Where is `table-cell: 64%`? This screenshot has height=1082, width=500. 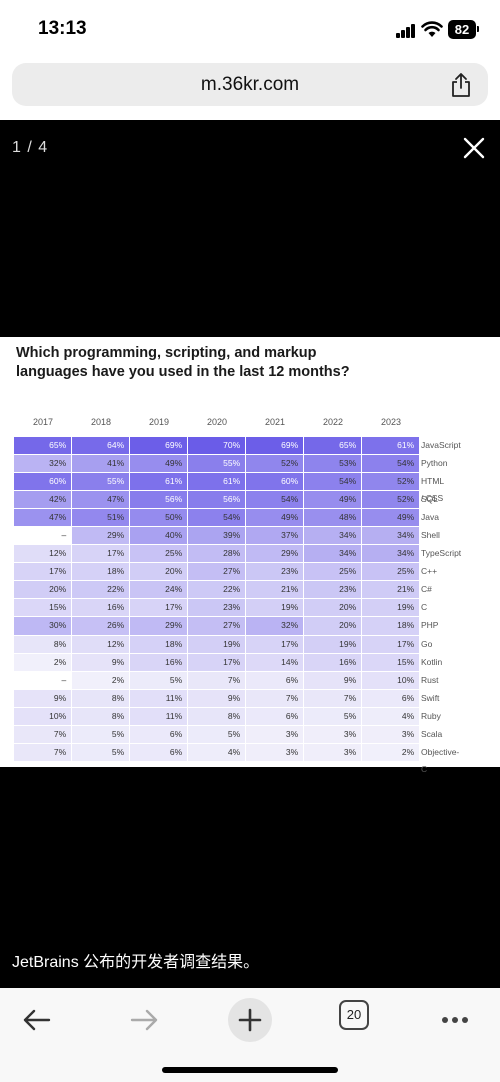 table-cell: 64% is located at coordinates (101, 446).